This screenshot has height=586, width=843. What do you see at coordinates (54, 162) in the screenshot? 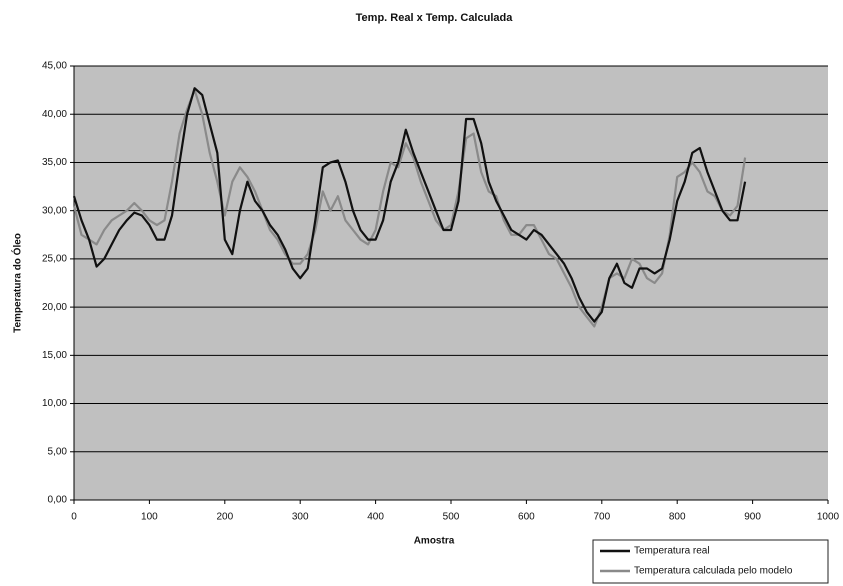
I see `y-tick-label: 35,00` at bounding box center [54, 162].